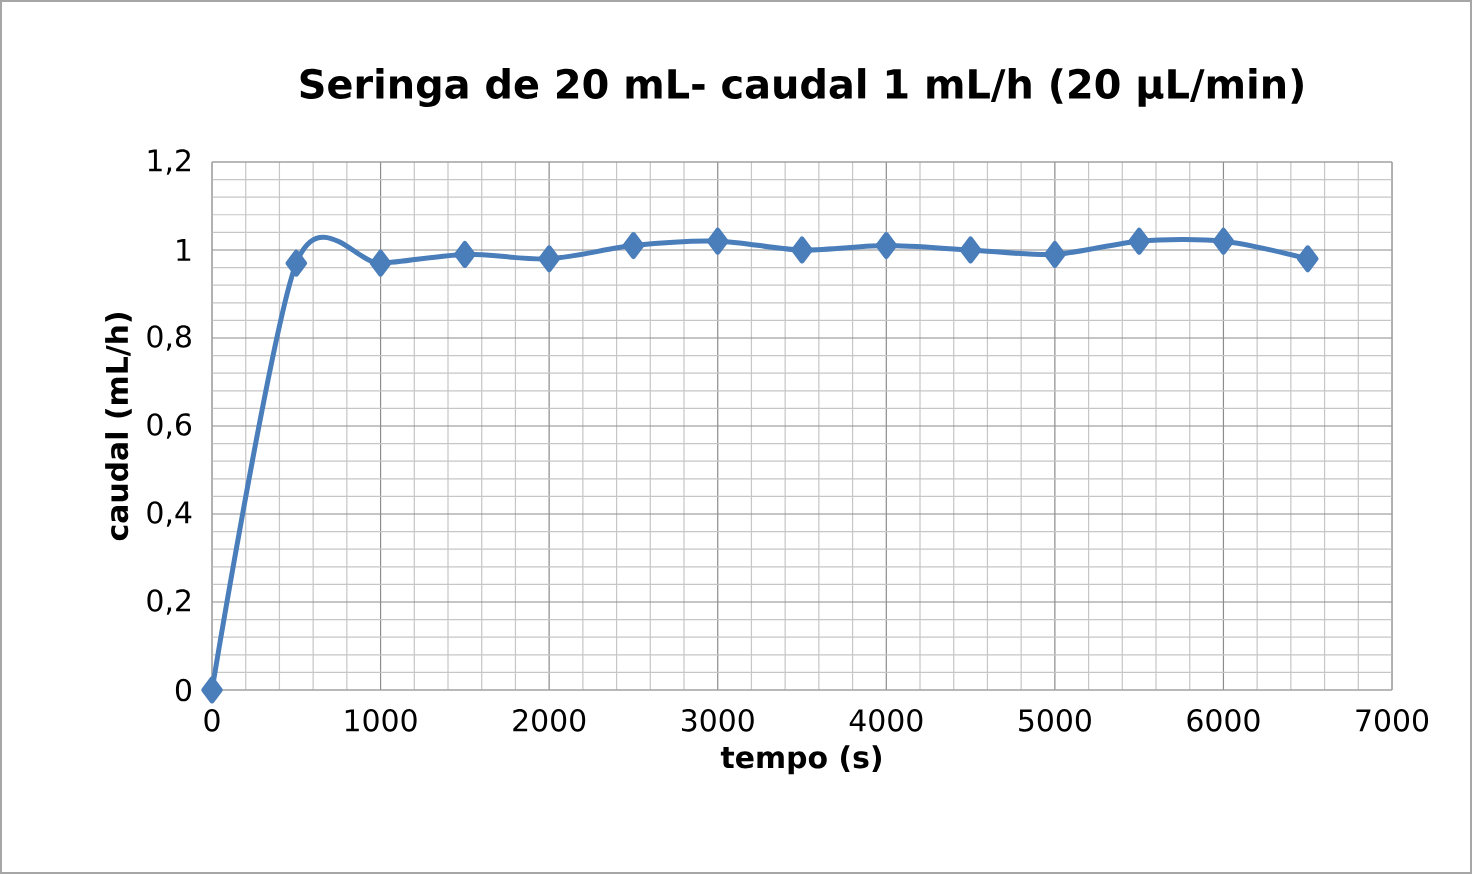  I want to click on x-tick-label: 1000, so click(381, 720).